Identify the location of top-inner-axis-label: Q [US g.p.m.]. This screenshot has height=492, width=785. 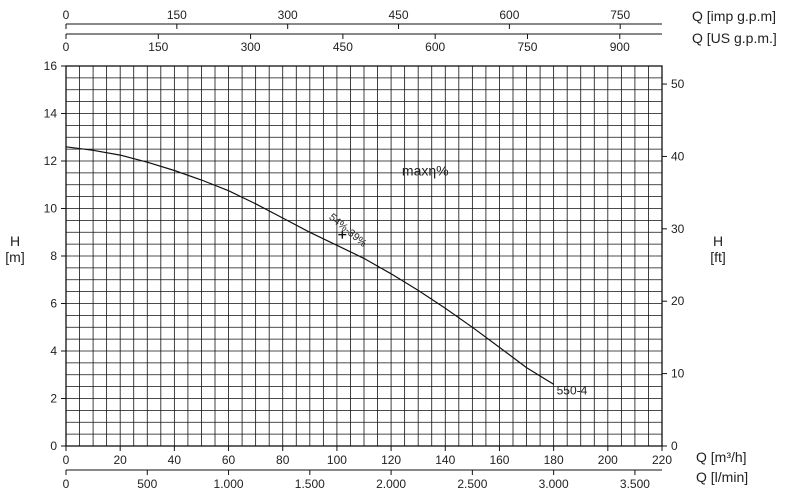
(734, 38).